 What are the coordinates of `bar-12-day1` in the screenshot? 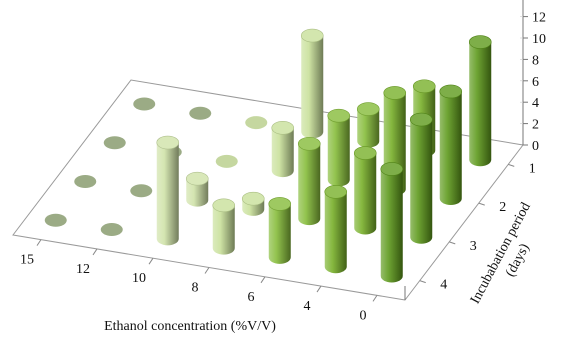 It's located at (200, 113).